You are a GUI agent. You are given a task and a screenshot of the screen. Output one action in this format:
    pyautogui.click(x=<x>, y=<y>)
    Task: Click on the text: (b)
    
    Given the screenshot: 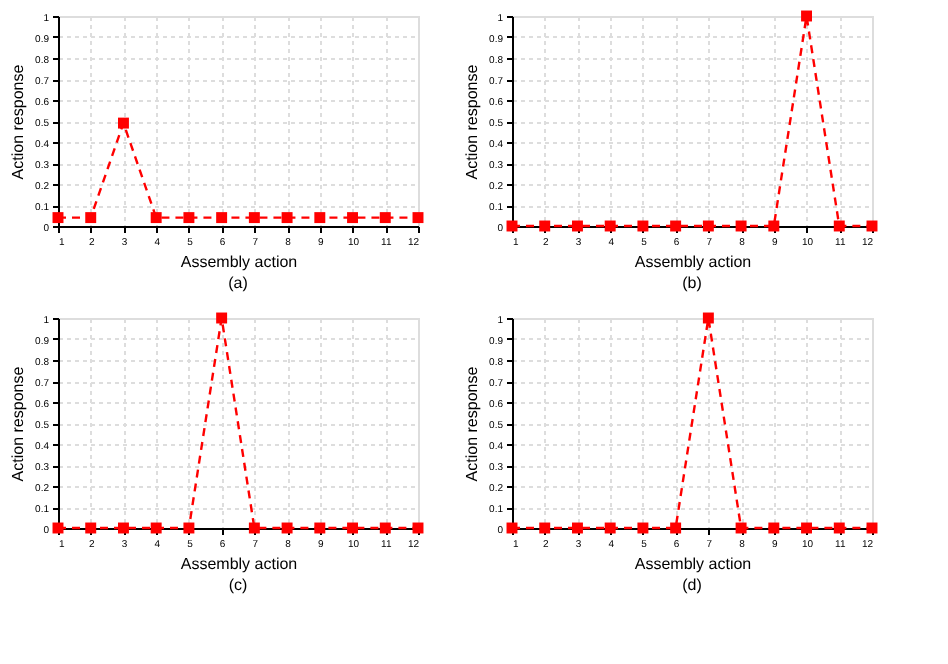 What is the action you would take?
    pyautogui.click(x=692, y=283)
    